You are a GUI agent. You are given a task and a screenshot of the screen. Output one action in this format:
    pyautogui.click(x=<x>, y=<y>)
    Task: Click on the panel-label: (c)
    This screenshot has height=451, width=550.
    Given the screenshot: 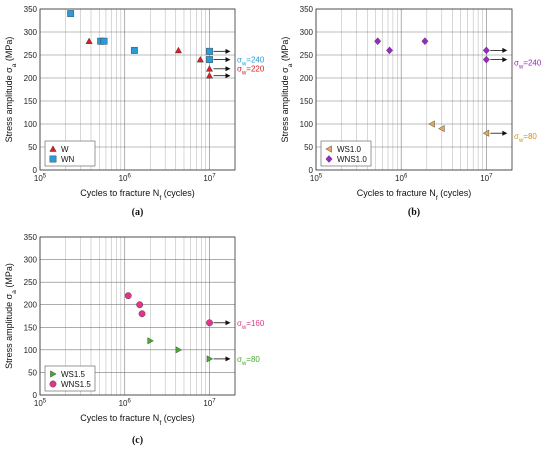 What is the action you would take?
    pyautogui.click(x=137, y=440)
    